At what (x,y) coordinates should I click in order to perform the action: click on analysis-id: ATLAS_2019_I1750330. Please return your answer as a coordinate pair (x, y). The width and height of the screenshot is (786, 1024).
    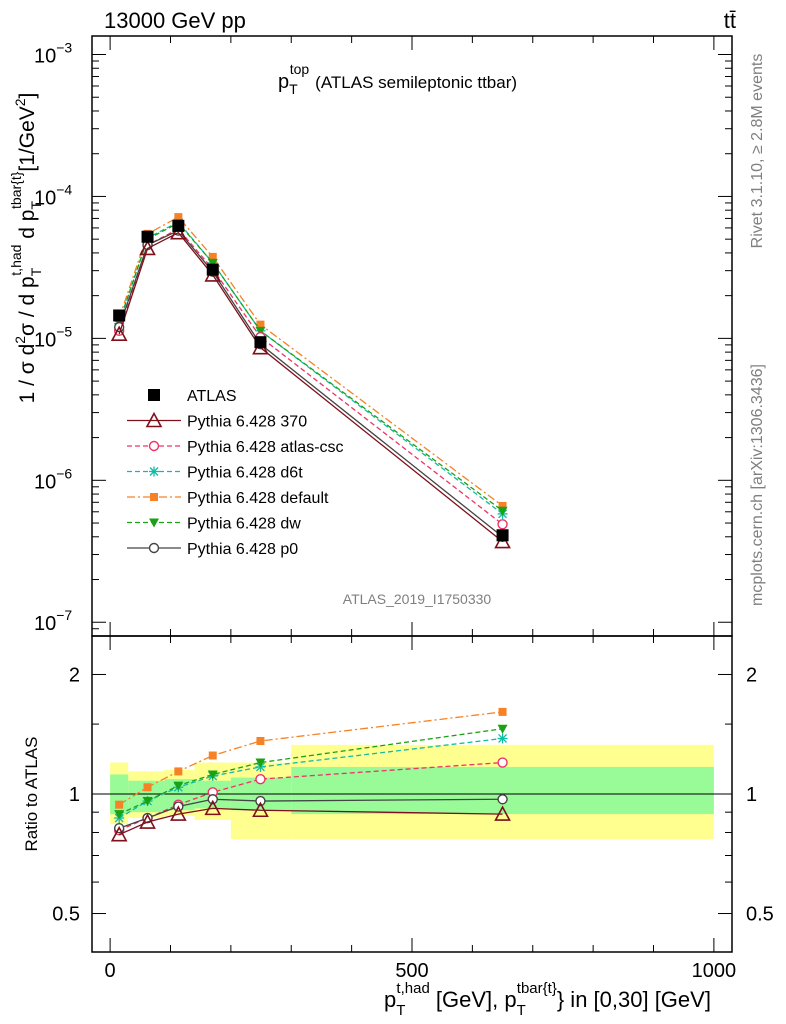
    Looking at the image, I should click on (417, 599).